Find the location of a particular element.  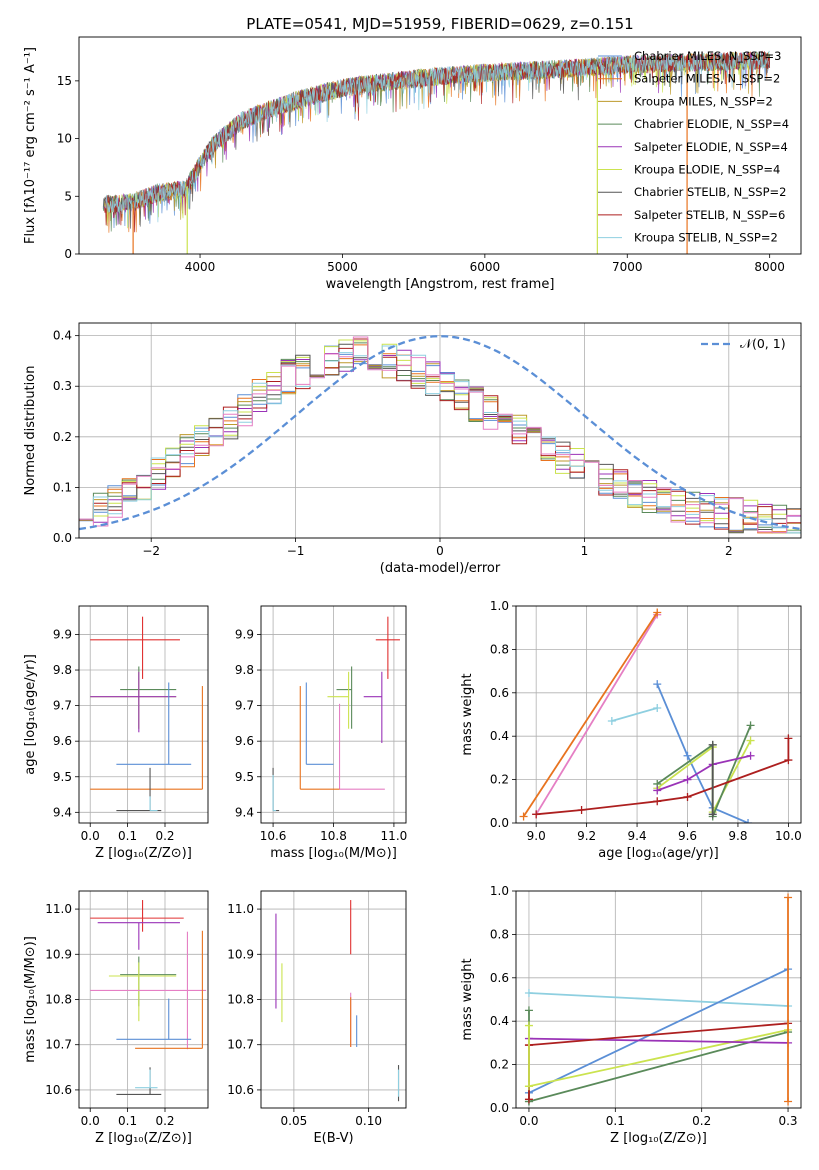

y-tick-label: 10 is located at coordinates (64, 139).